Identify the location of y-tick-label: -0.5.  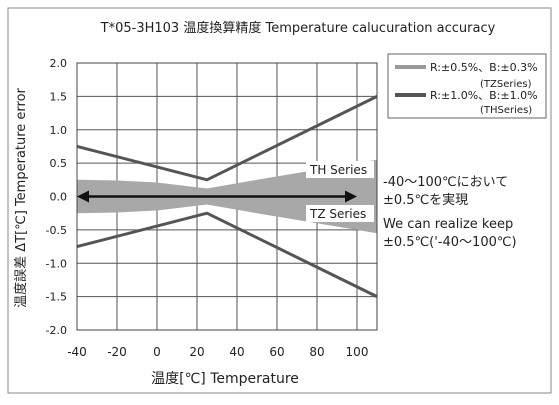
(56, 230).